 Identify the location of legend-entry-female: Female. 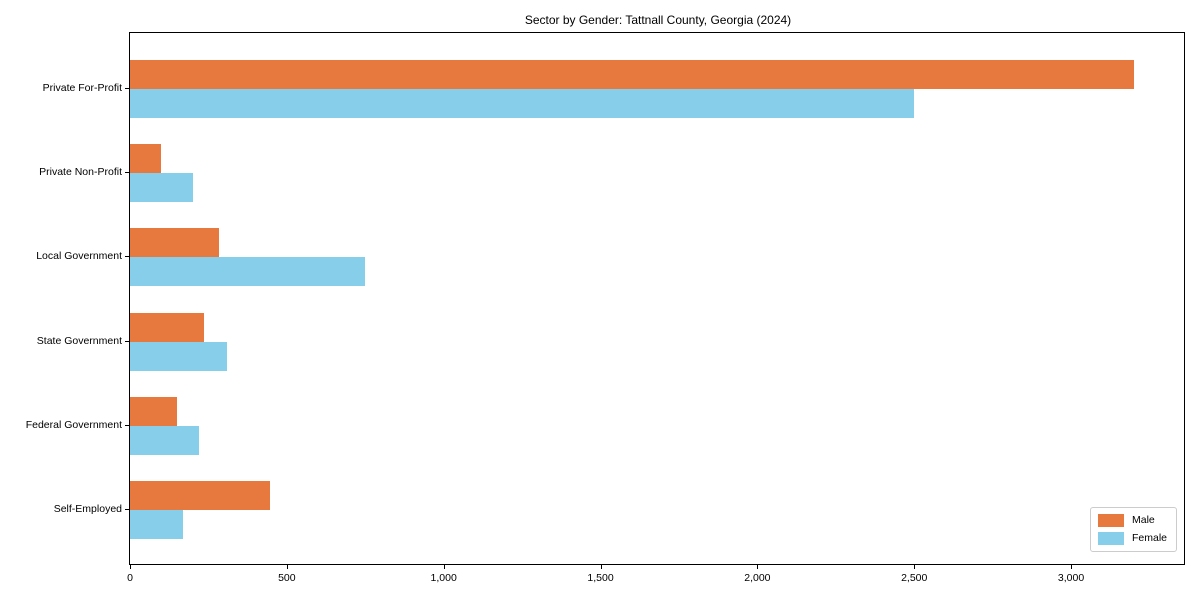
(1132, 538).